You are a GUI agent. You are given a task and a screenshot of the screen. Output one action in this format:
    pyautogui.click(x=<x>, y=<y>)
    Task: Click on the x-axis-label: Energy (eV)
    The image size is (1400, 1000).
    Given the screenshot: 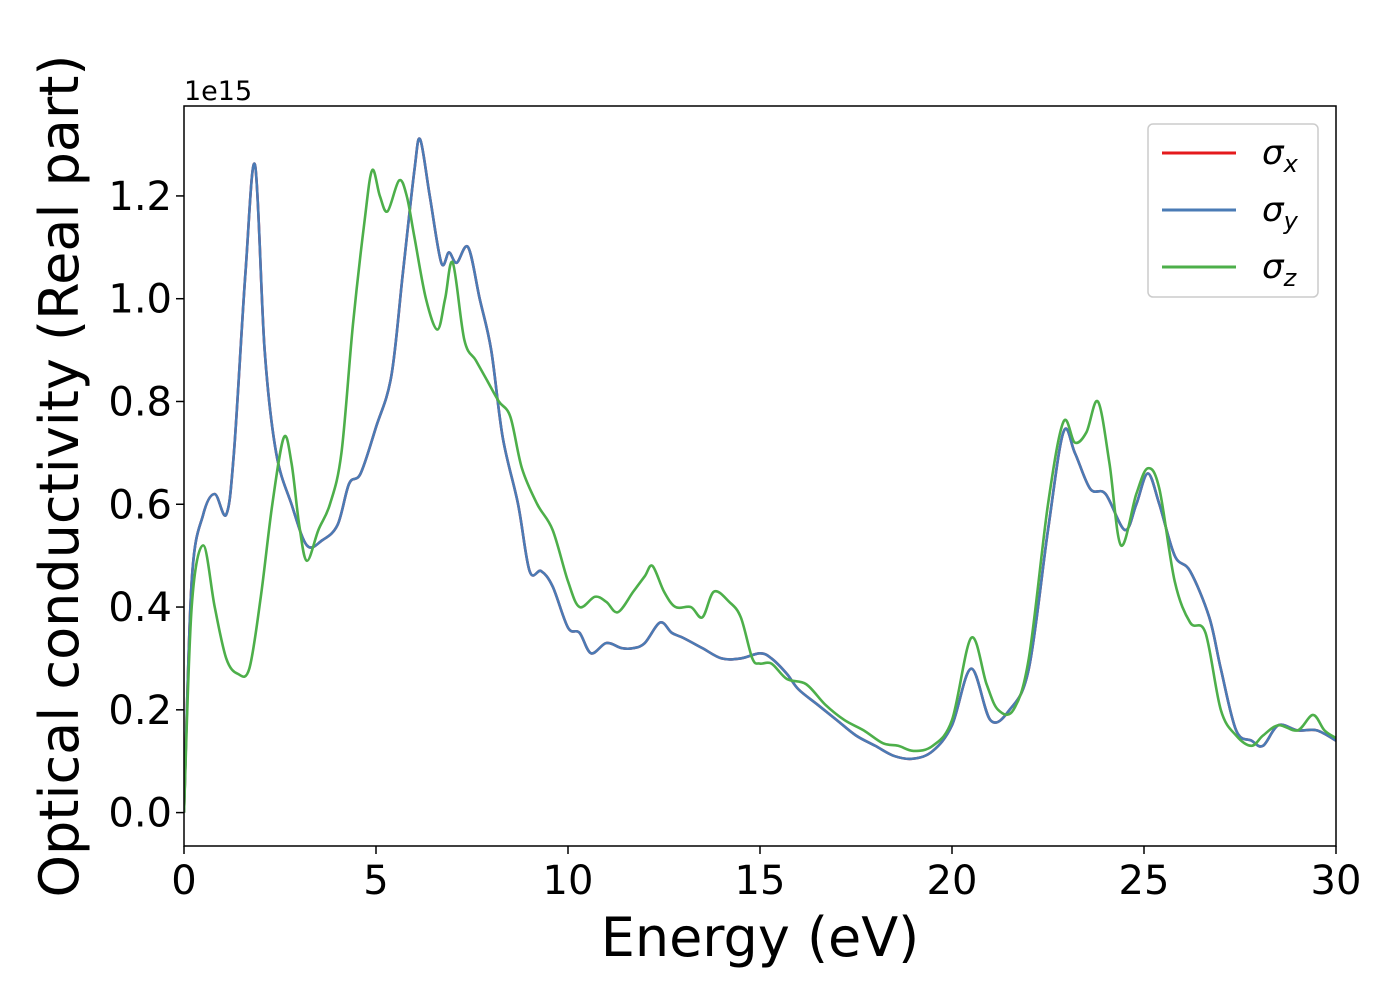 What is the action you would take?
    pyautogui.click(x=760, y=937)
    